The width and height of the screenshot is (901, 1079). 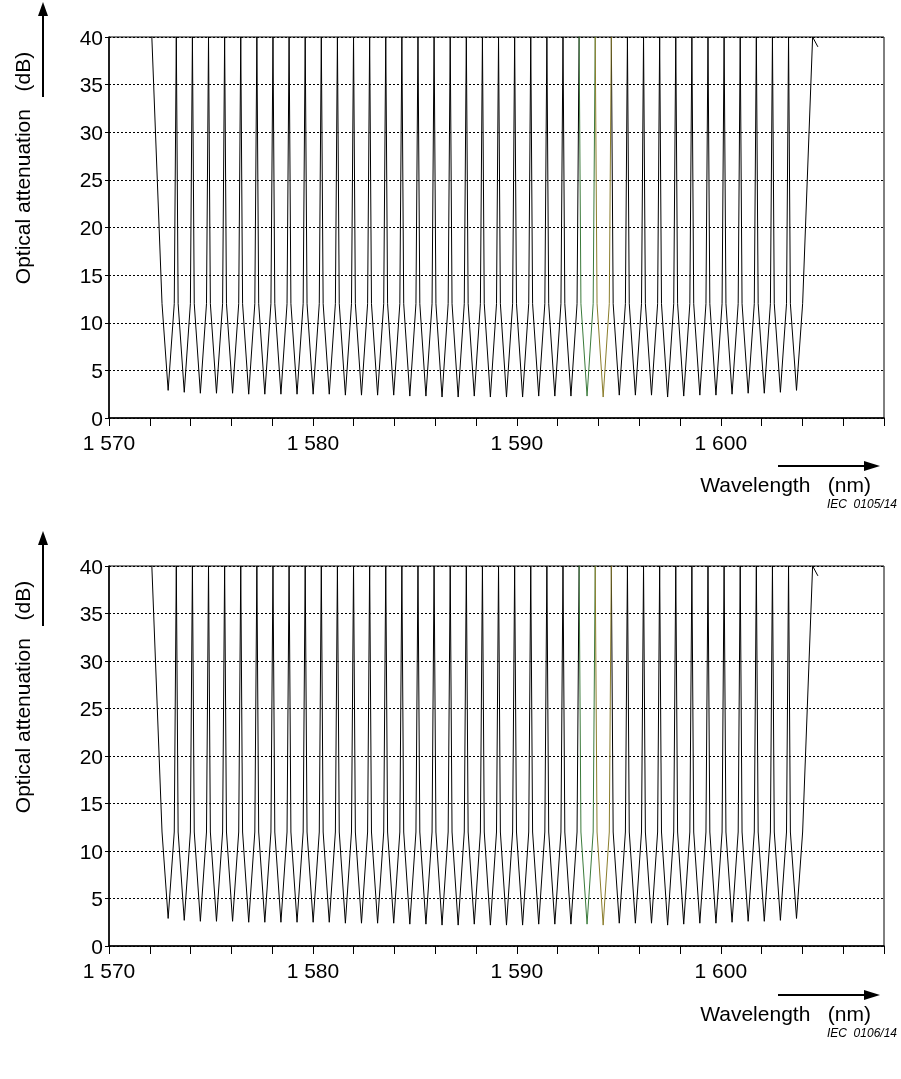 I want to click on text: IEC 0105/14, so click(x=862, y=504).